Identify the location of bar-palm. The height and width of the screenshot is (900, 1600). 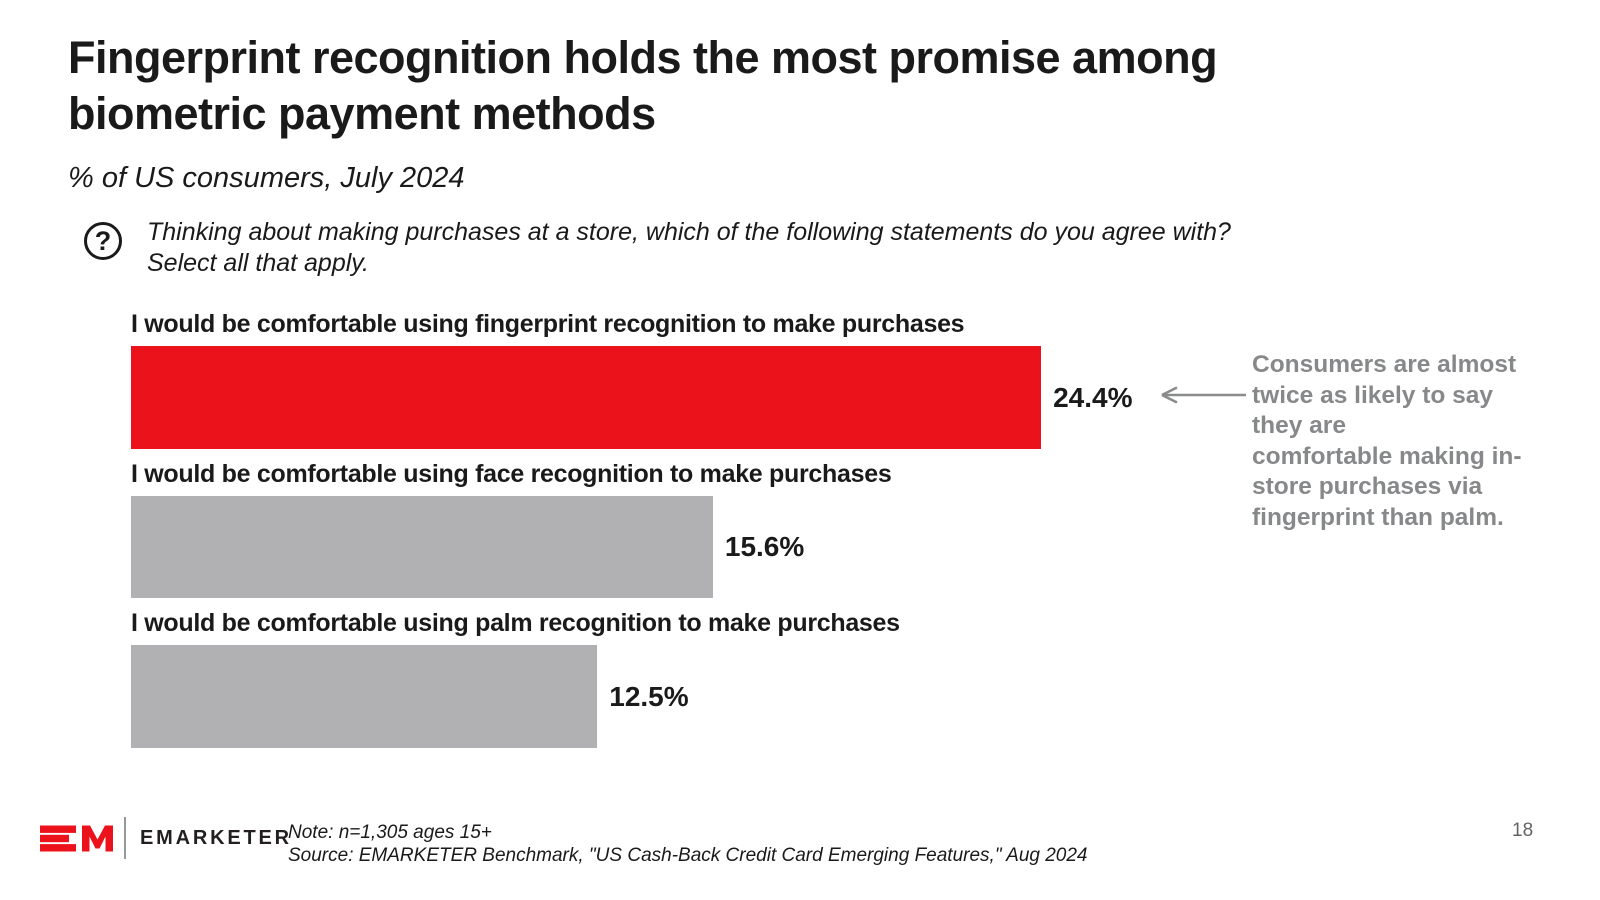
(364, 696).